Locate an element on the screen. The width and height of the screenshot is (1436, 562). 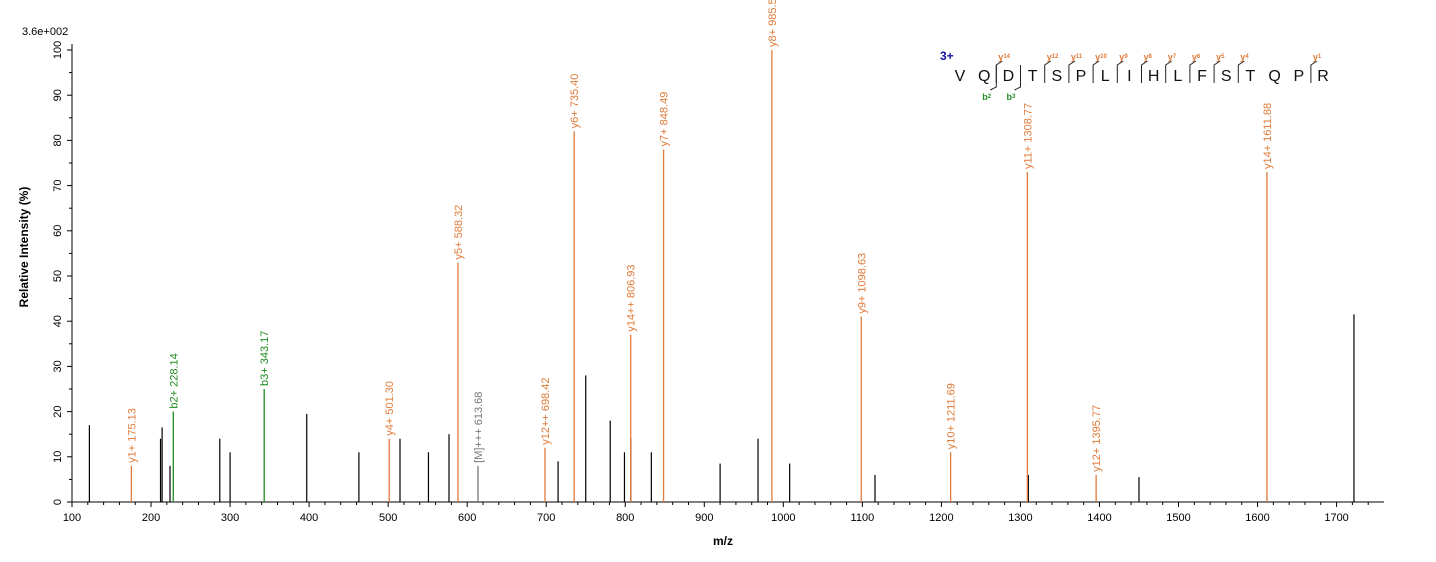
y-ion-peak-label: y14+ 1611.88 is located at coordinates (1268, 136).